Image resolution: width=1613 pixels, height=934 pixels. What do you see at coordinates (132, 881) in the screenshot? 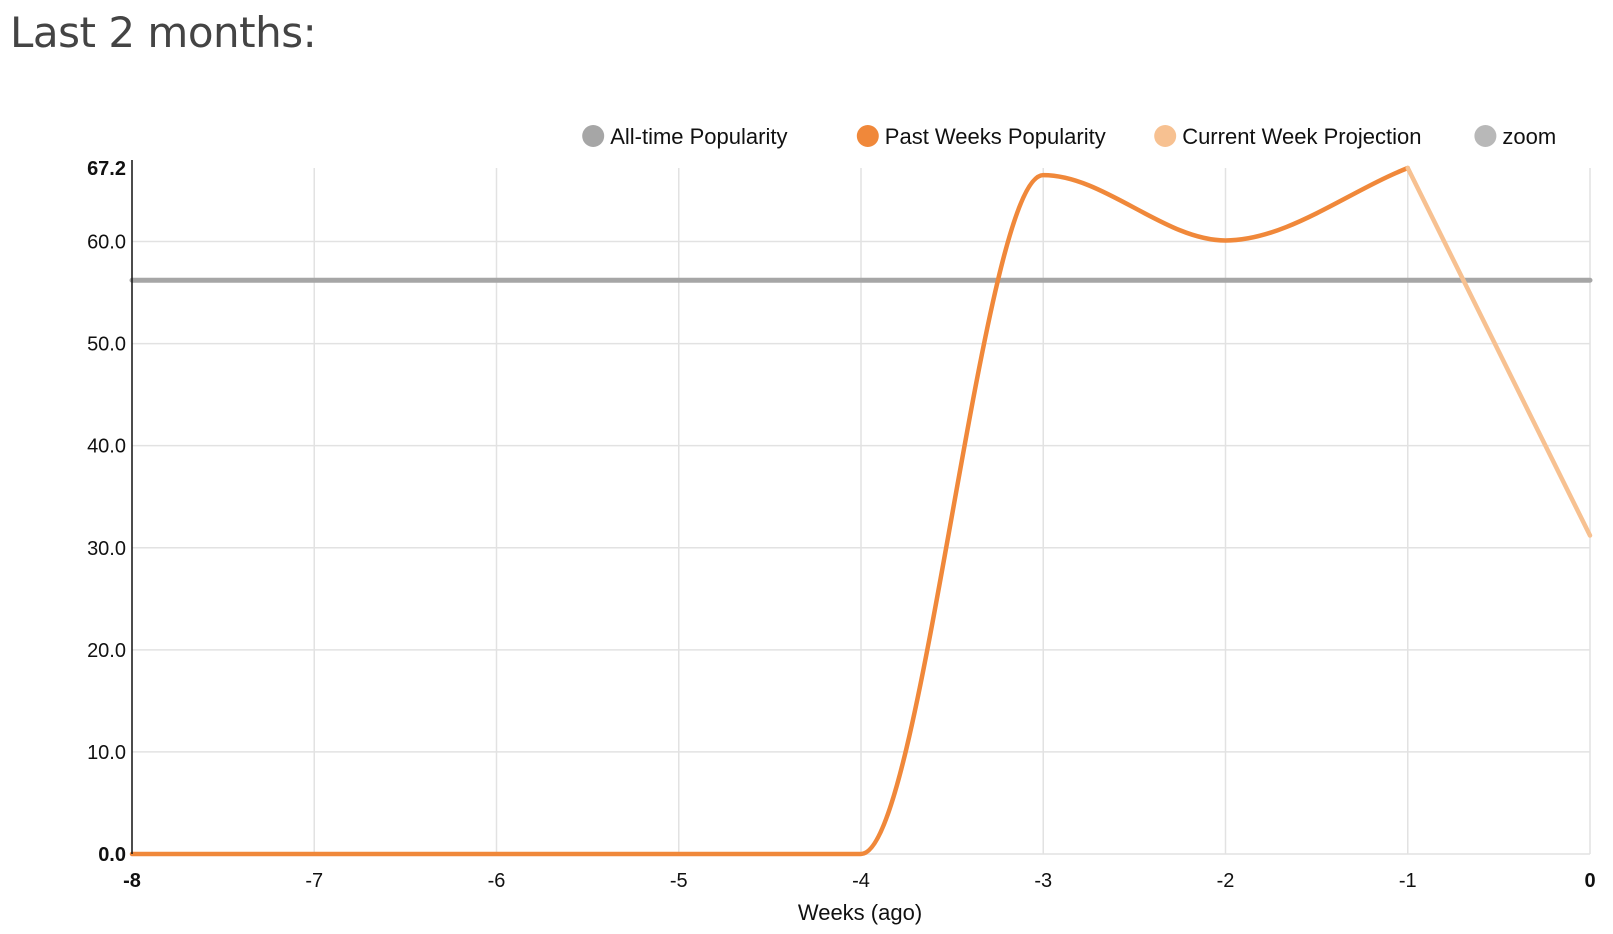
I see `x-tick-label: -8` at bounding box center [132, 881].